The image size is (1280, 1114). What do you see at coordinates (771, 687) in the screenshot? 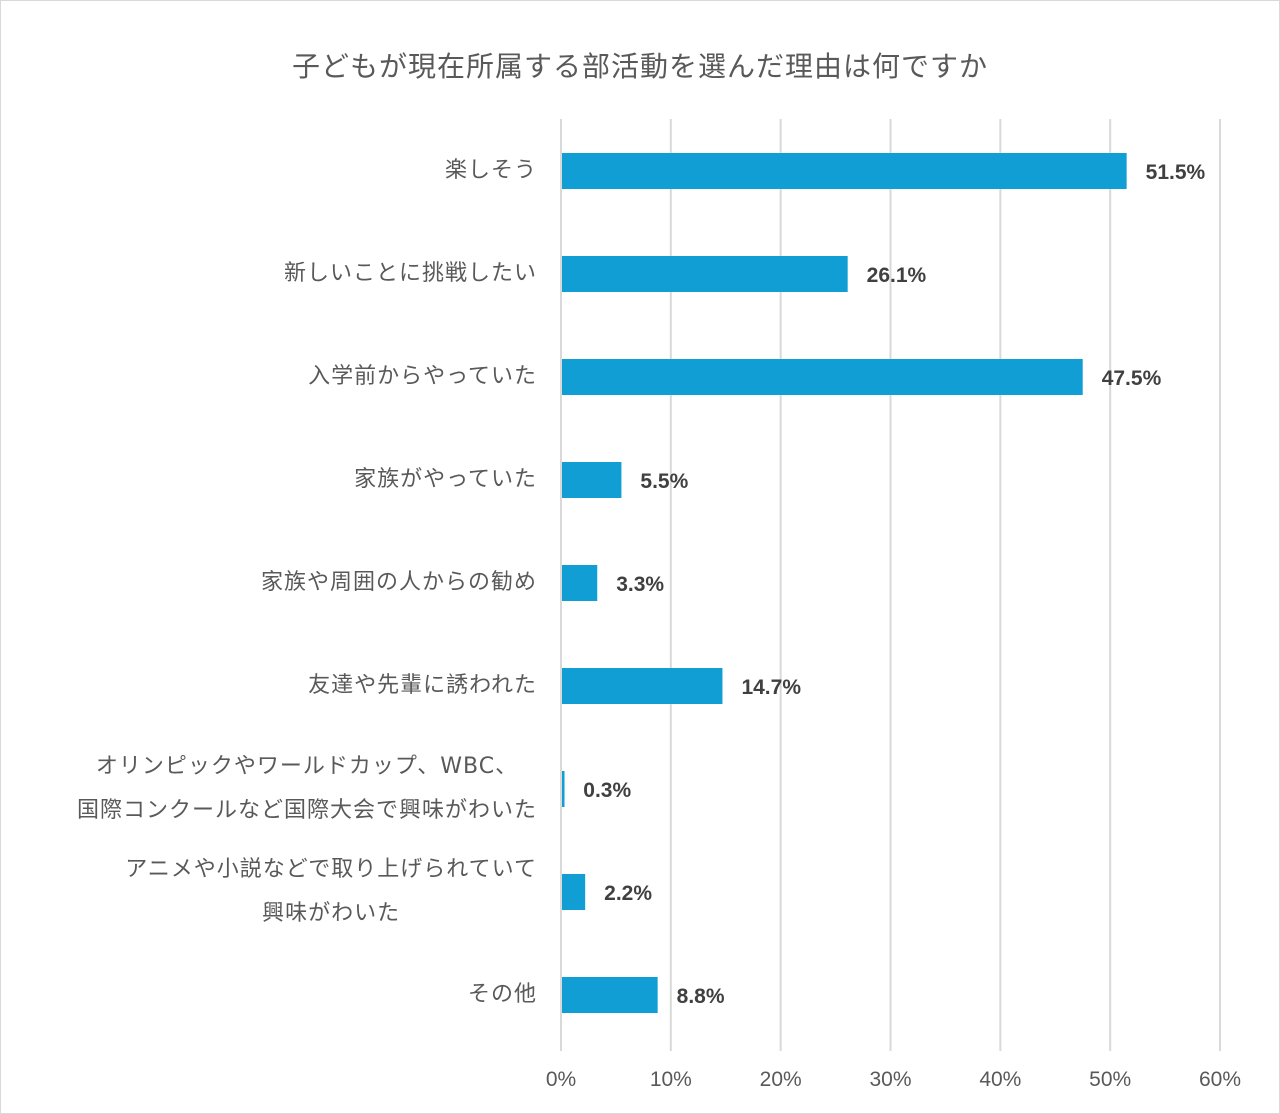
I see `data-label: 14.7%` at bounding box center [771, 687].